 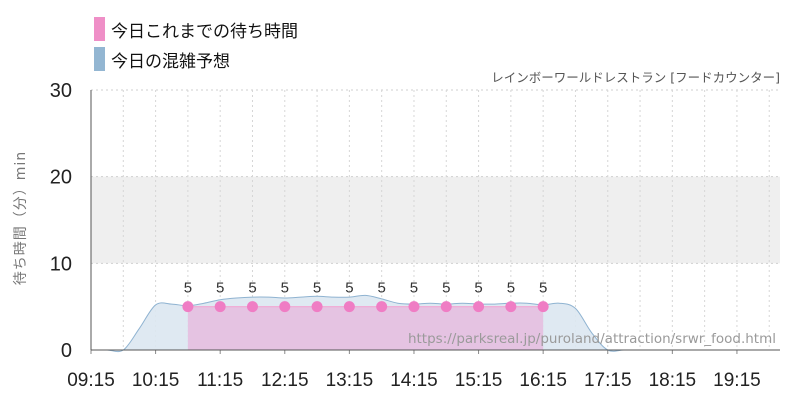 I want to click on legend-item-actual: 今日これまでの待ち時間, so click(x=196, y=29).